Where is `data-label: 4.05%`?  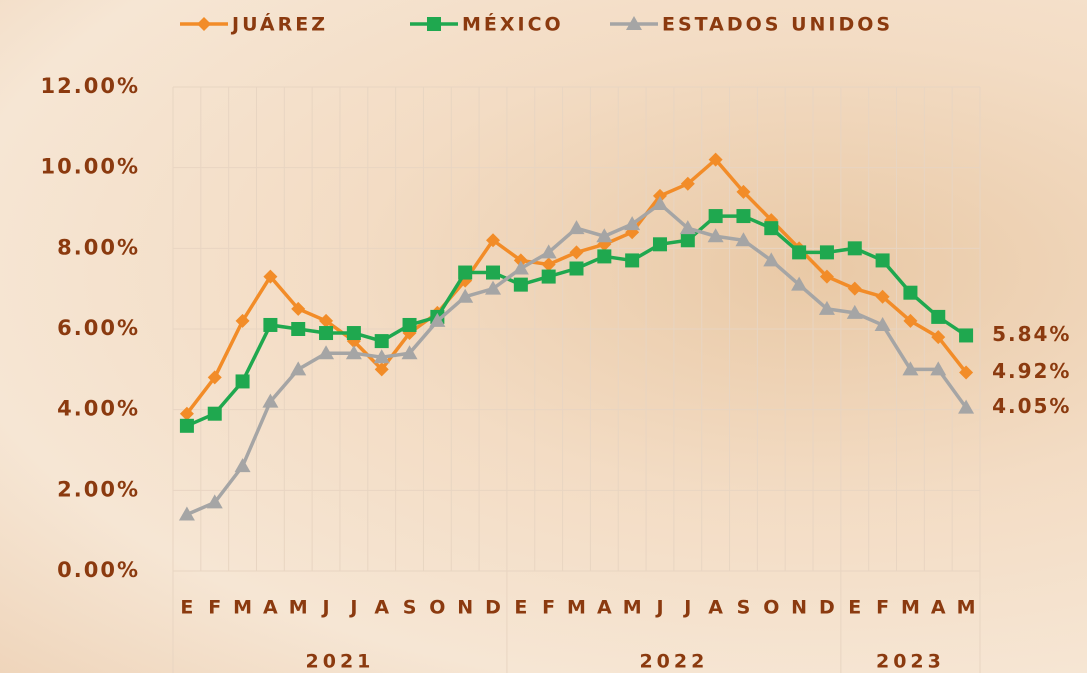
data-label: 4.05% is located at coordinates (1031, 406).